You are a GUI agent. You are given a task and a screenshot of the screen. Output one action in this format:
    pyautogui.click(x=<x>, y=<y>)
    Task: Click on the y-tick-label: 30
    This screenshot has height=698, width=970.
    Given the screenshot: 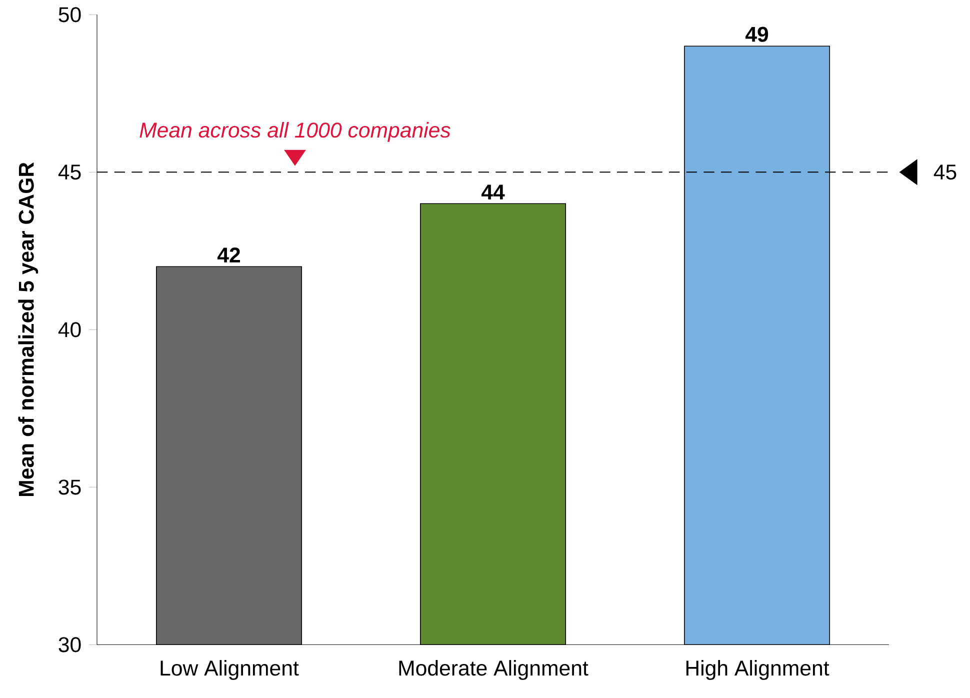 What is the action you would take?
    pyautogui.click(x=69, y=644)
    